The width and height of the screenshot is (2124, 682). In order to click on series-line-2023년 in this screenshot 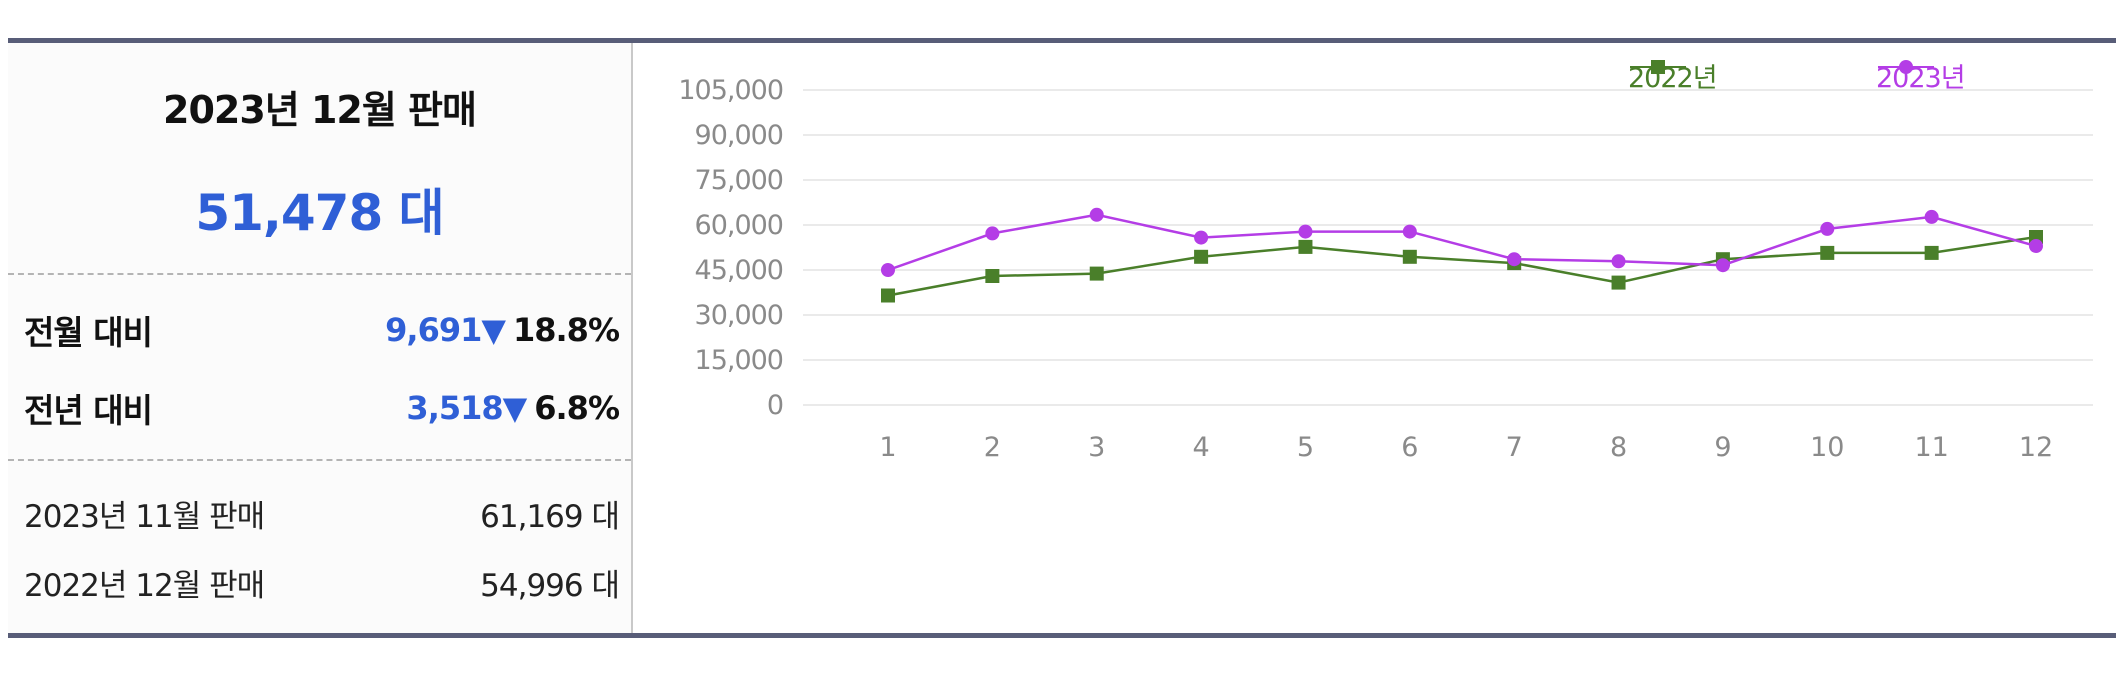, I will do `click(1462, 242)`.